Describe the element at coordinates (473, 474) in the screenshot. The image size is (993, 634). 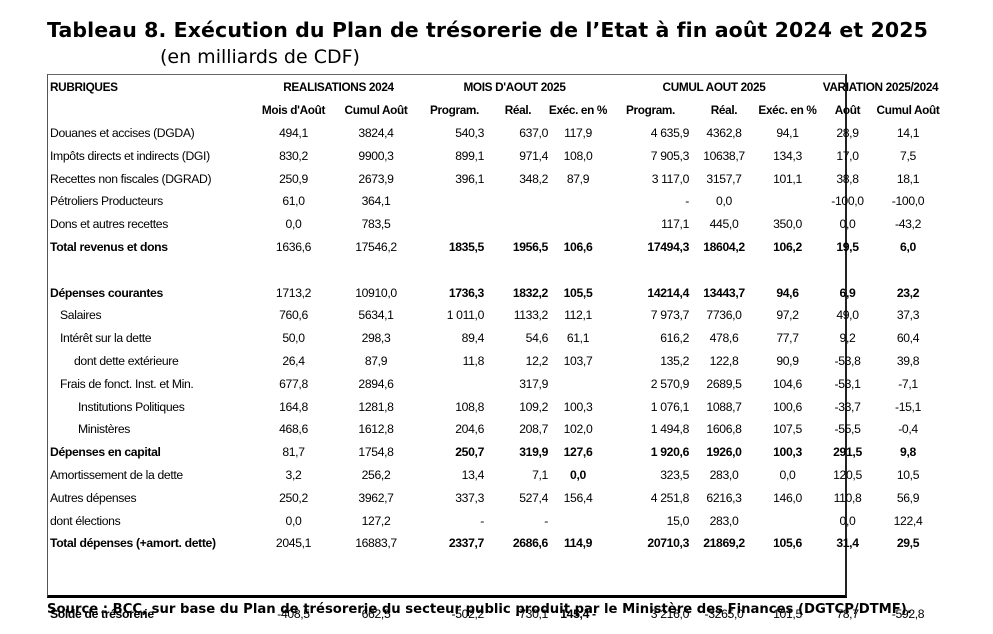
I see `table-cell: 13,4` at that location.